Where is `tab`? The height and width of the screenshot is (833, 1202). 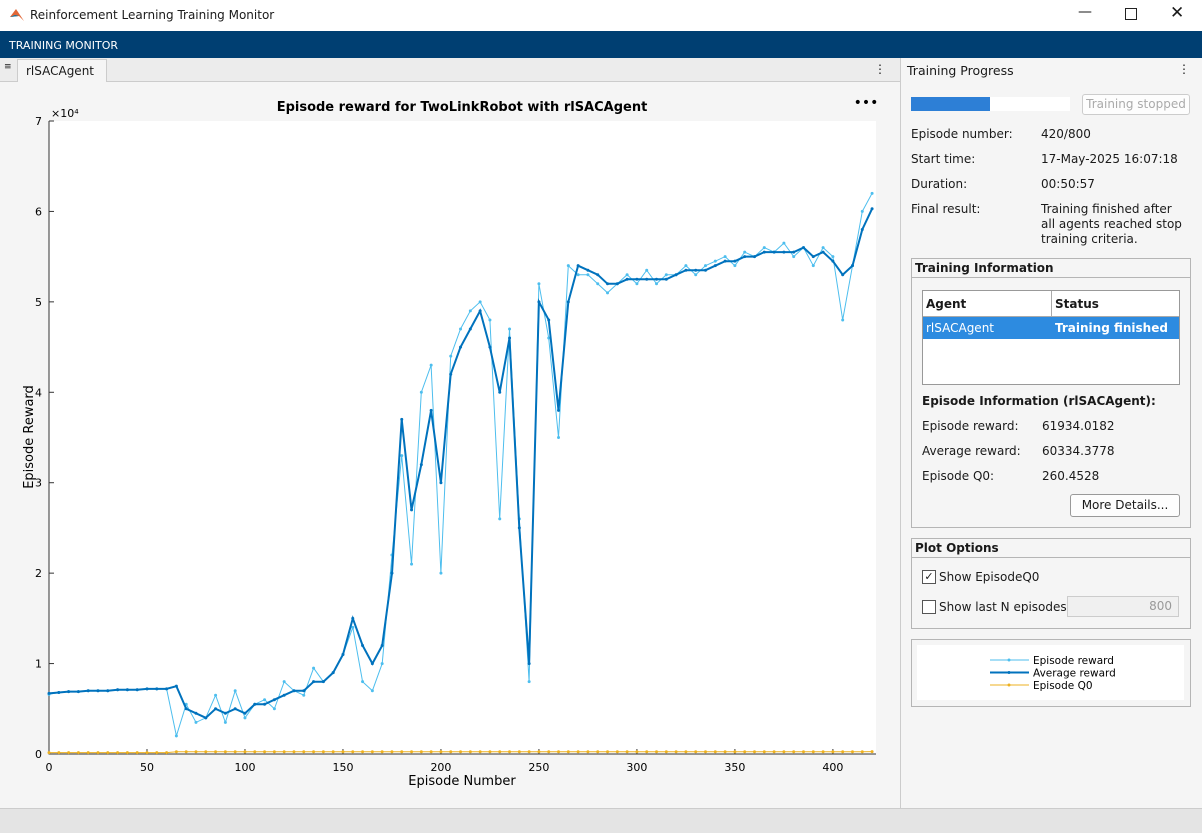
tab is located at coordinates (62, 70).